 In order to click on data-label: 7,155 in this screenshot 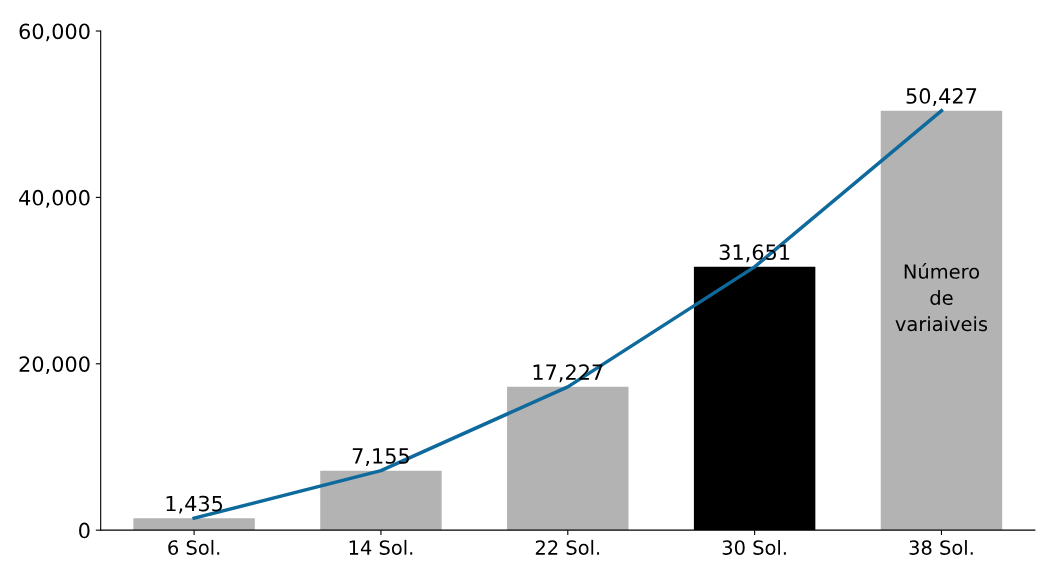, I will do `click(380, 457)`.